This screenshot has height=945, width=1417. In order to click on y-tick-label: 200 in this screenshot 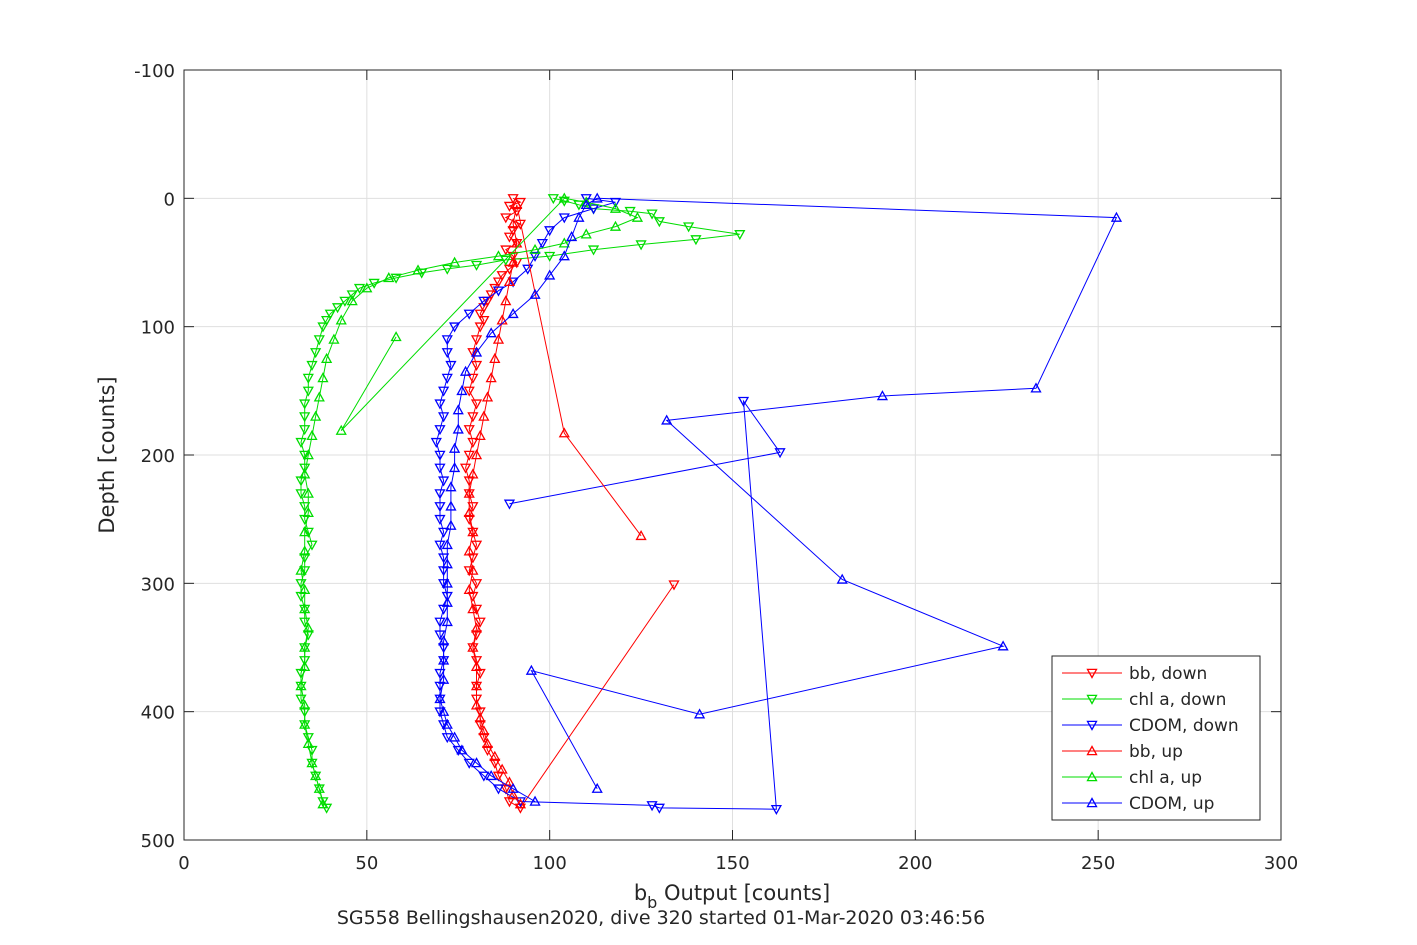, I will do `click(158, 456)`.